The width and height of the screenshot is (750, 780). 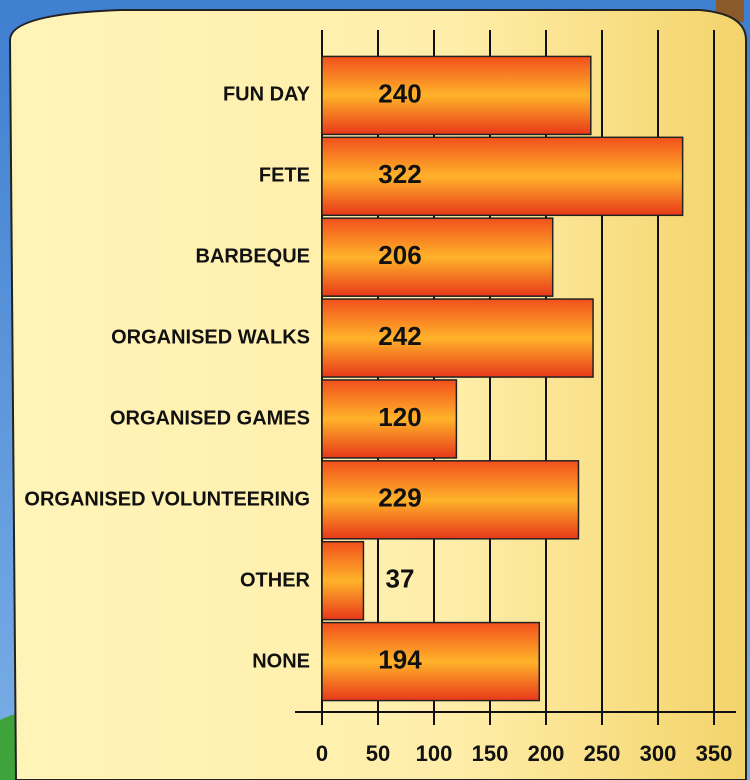 I want to click on x-tick-label: 150, so click(x=490, y=753).